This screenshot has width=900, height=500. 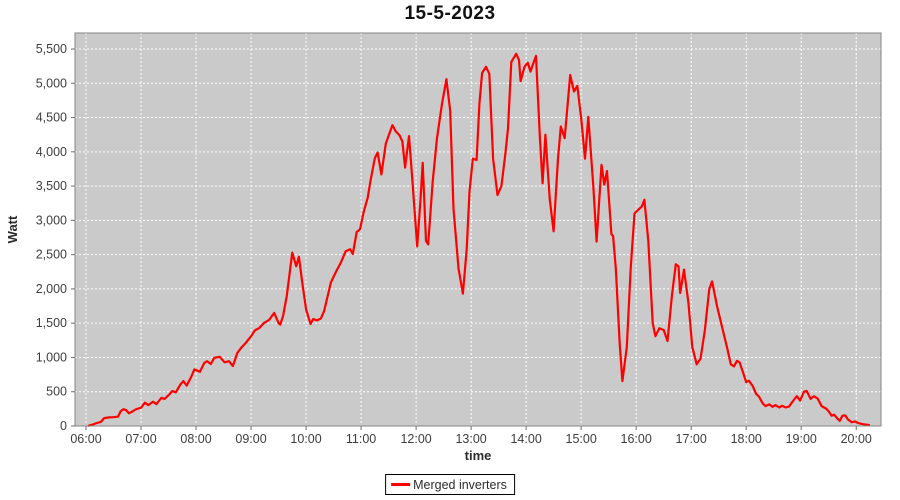 I want to click on x-axis-label: time, so click(x=478, y=455).